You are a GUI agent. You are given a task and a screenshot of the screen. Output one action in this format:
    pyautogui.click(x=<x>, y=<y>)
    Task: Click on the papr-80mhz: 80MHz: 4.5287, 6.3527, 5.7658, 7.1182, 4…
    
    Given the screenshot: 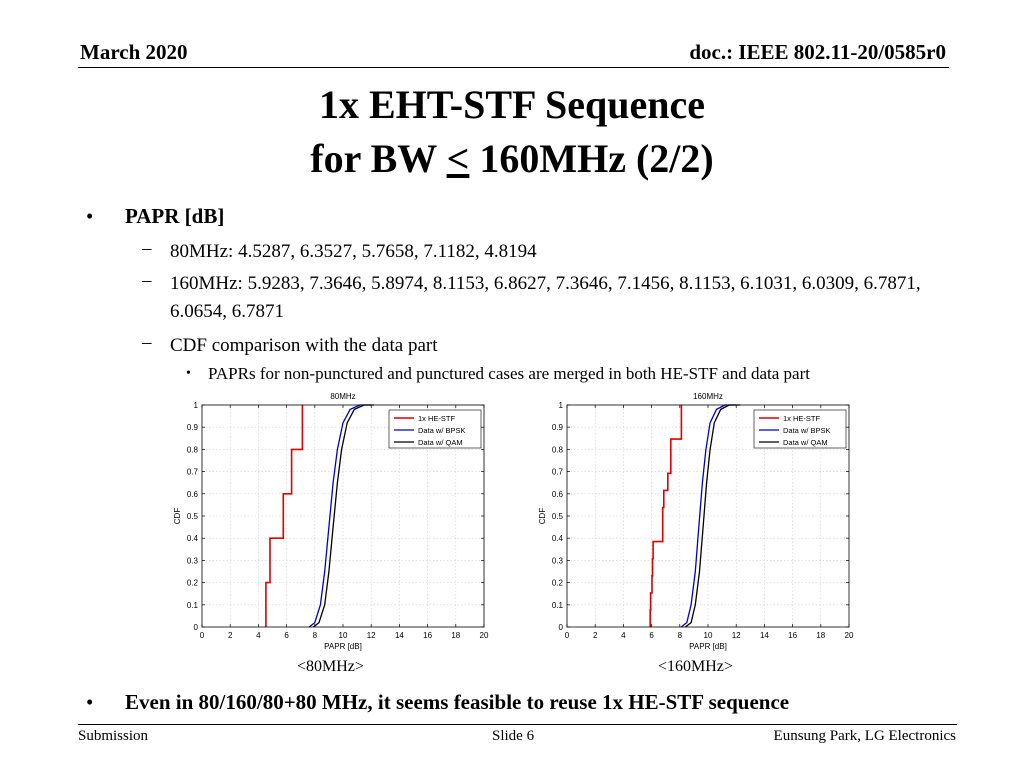 What is the action you would take?
    pyautogui.click(x=353, y=251)
    